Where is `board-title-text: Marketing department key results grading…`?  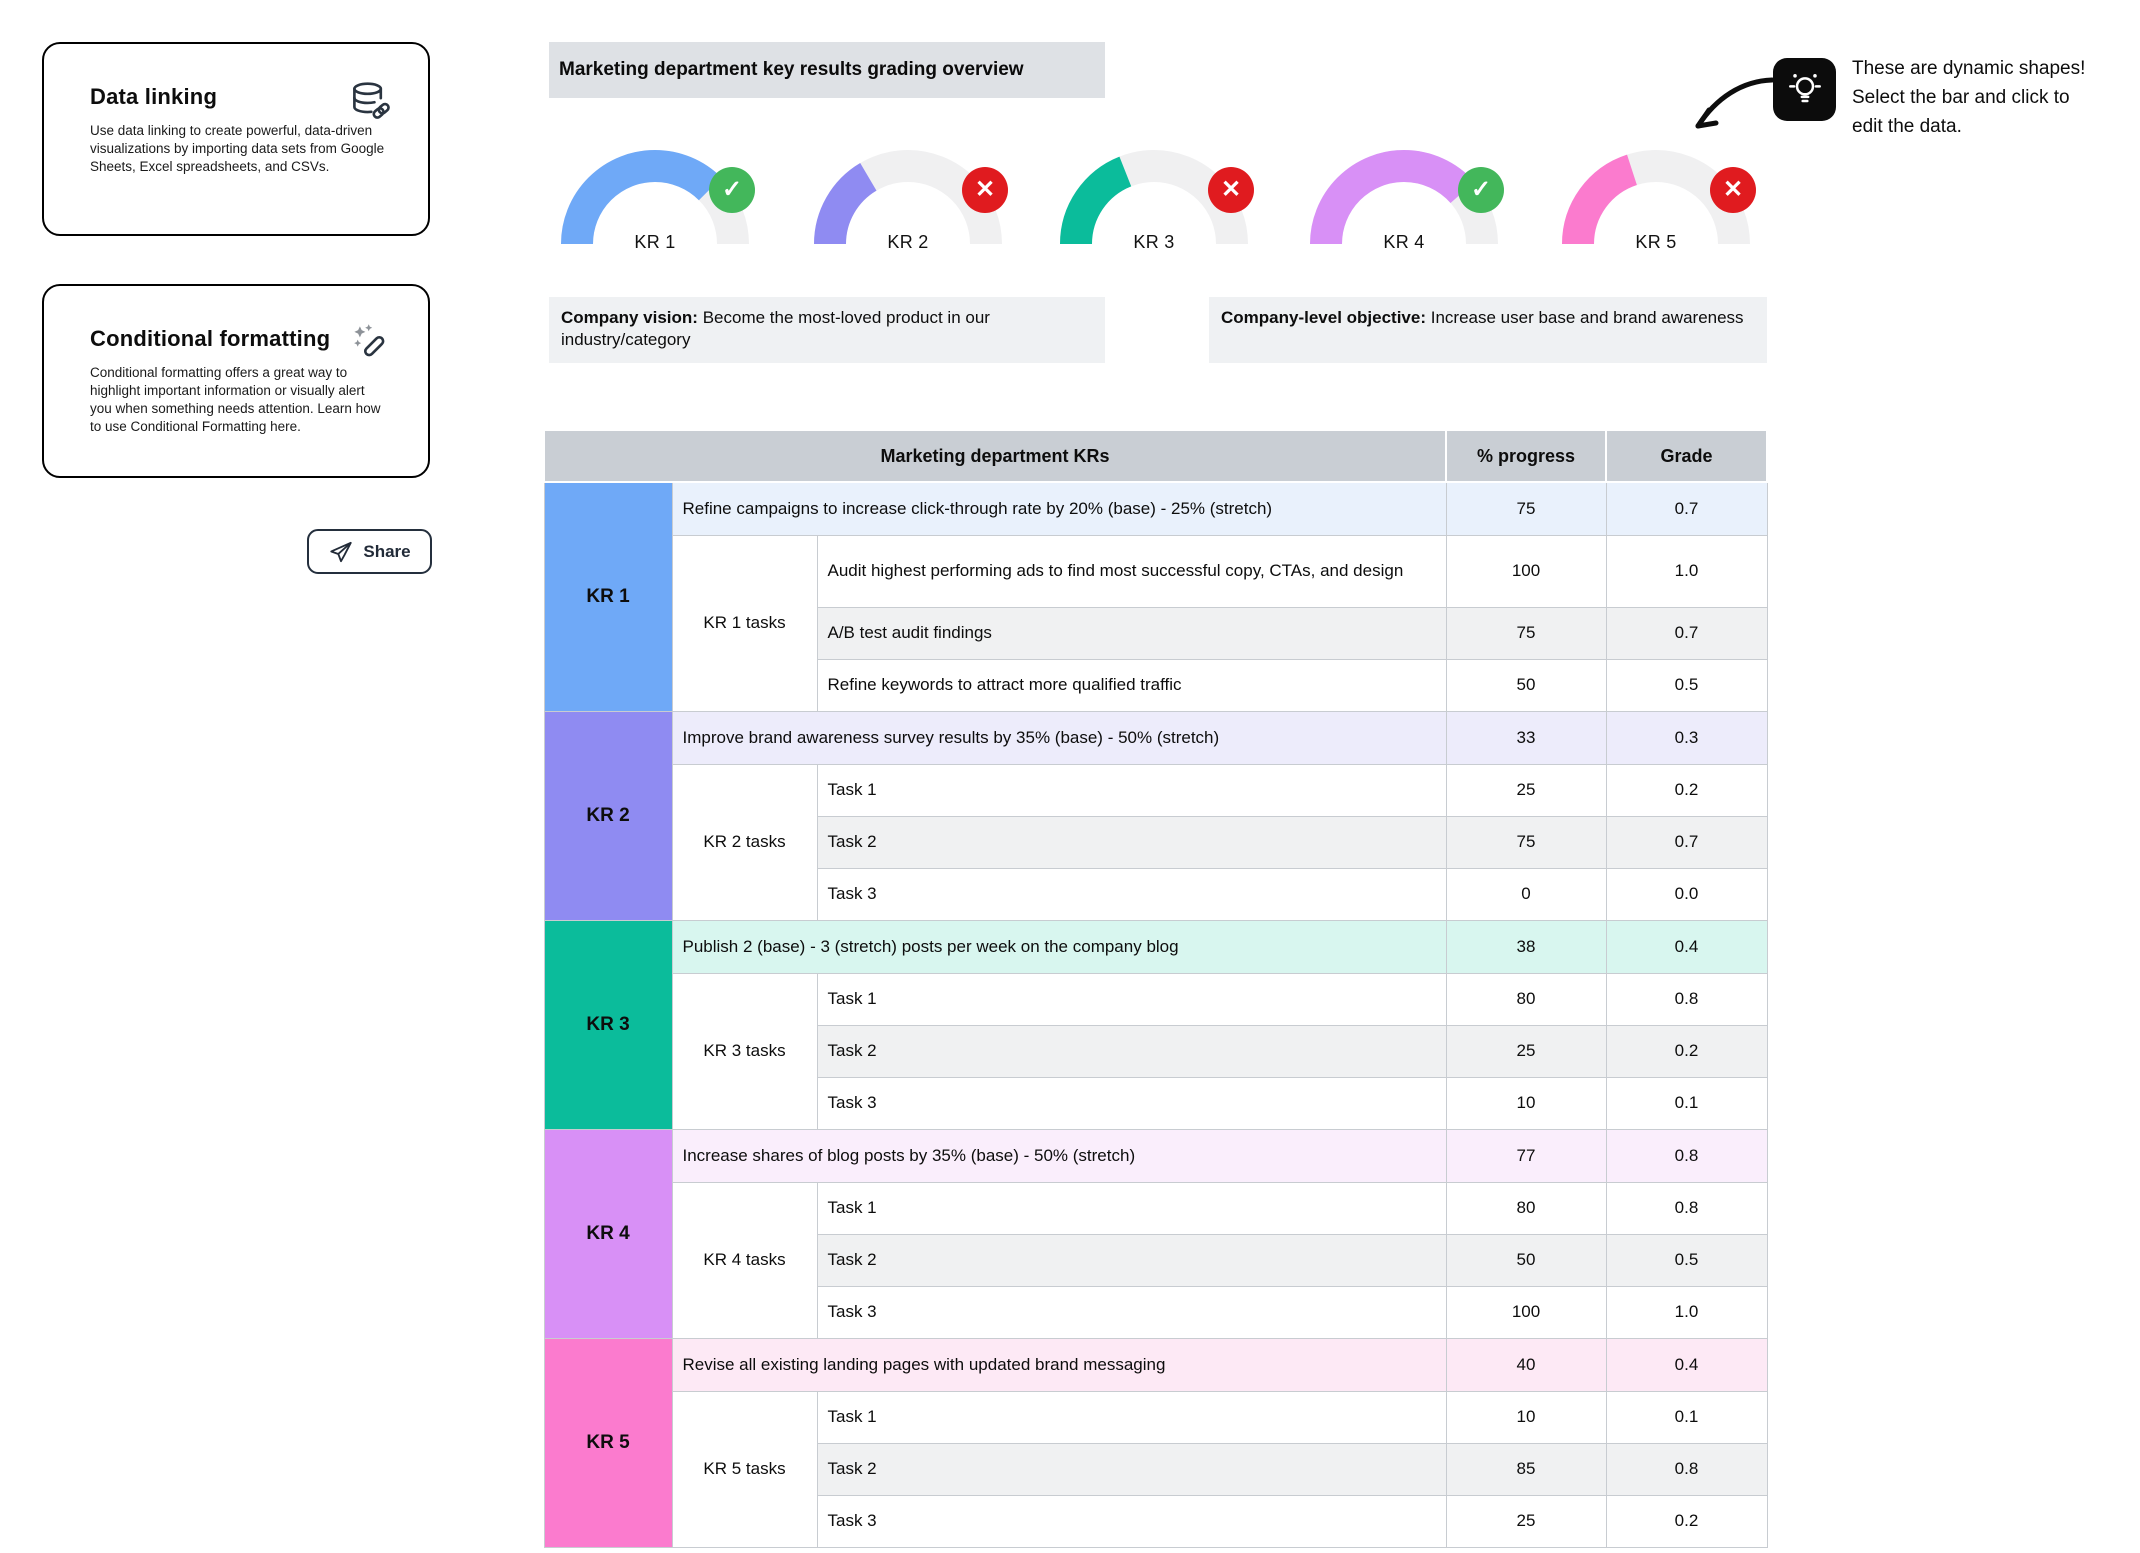 board-title-text: Marketing department key results grading… is located at coordinates (791, 69).